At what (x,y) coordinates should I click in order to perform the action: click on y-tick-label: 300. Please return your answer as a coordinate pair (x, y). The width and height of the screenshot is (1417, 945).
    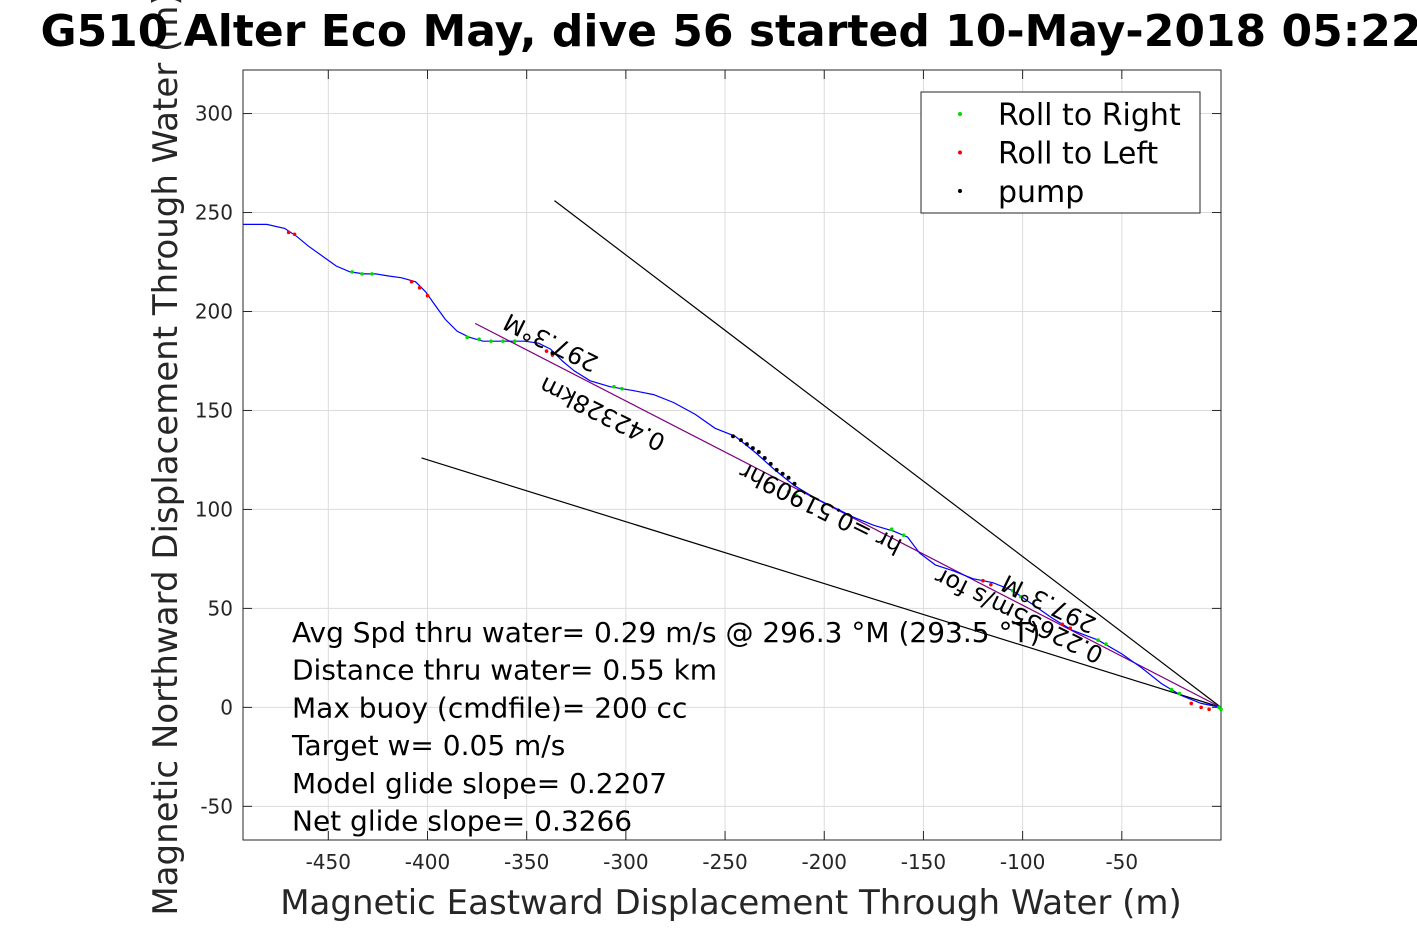
    Looking at the image, I should click on (214, 114).